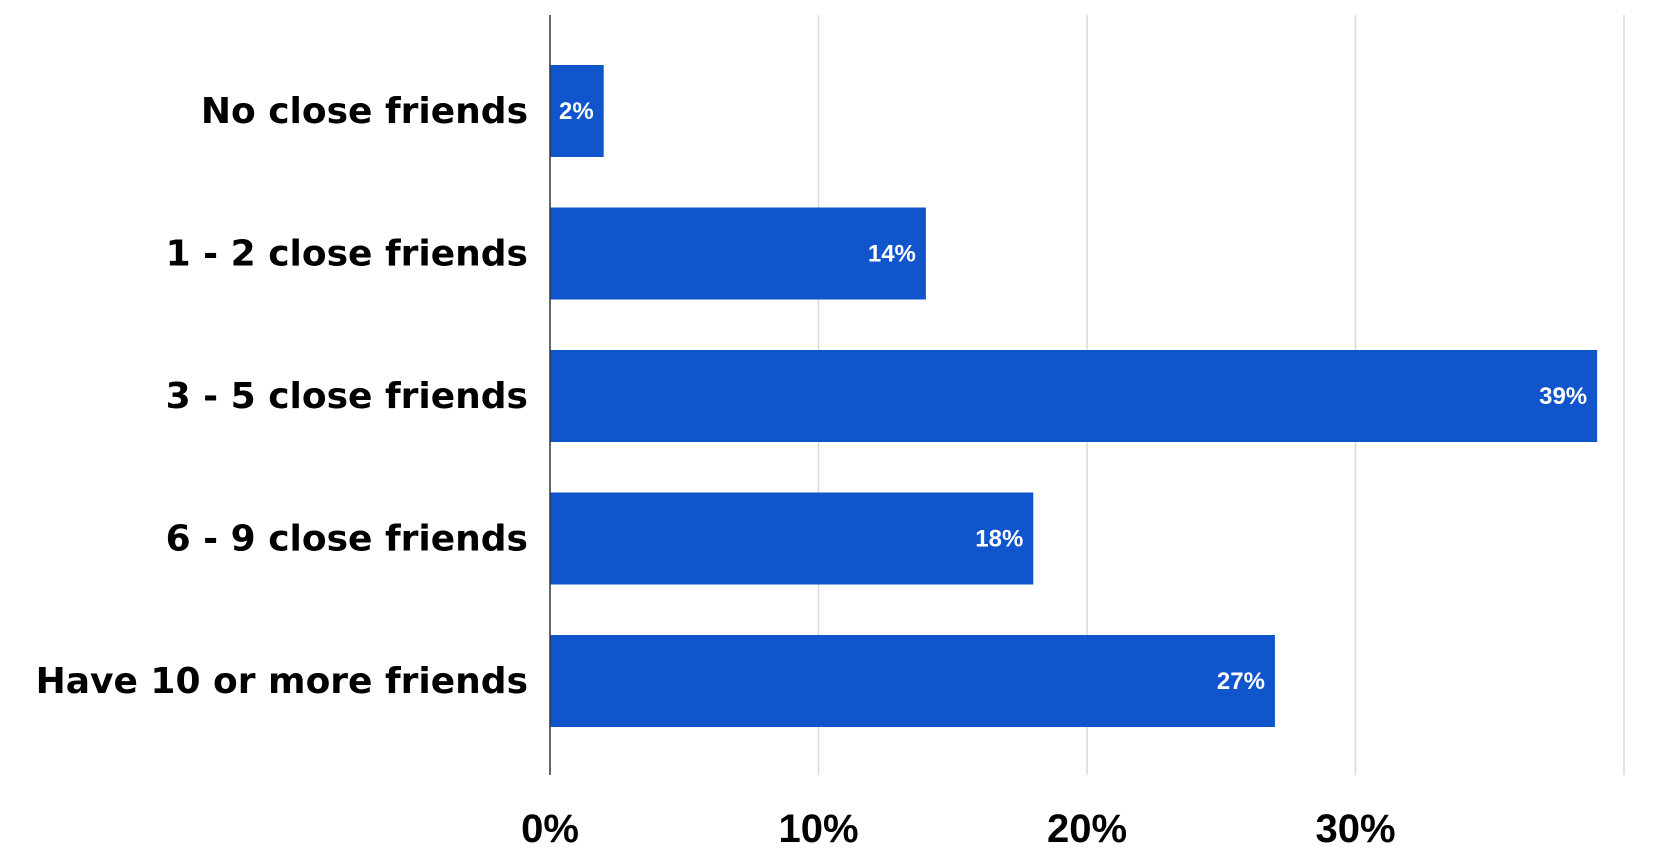  I want to click on category-label-2: 3 - 5 close friends, so click(347, 396).